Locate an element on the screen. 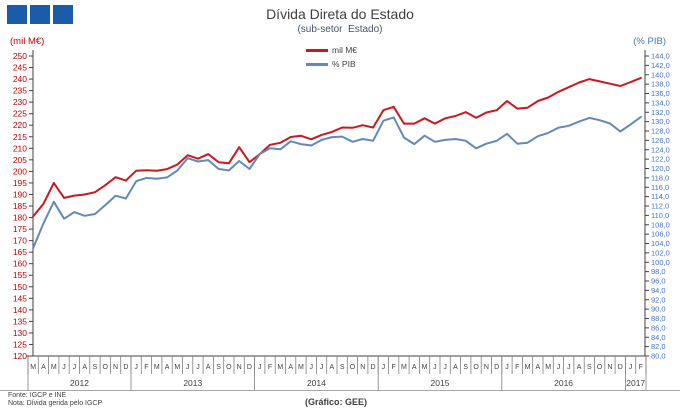 The height and width of the screenshot is (418, 680). right-axis-tick-label: 132,0 is located at coordinates (660, 112).